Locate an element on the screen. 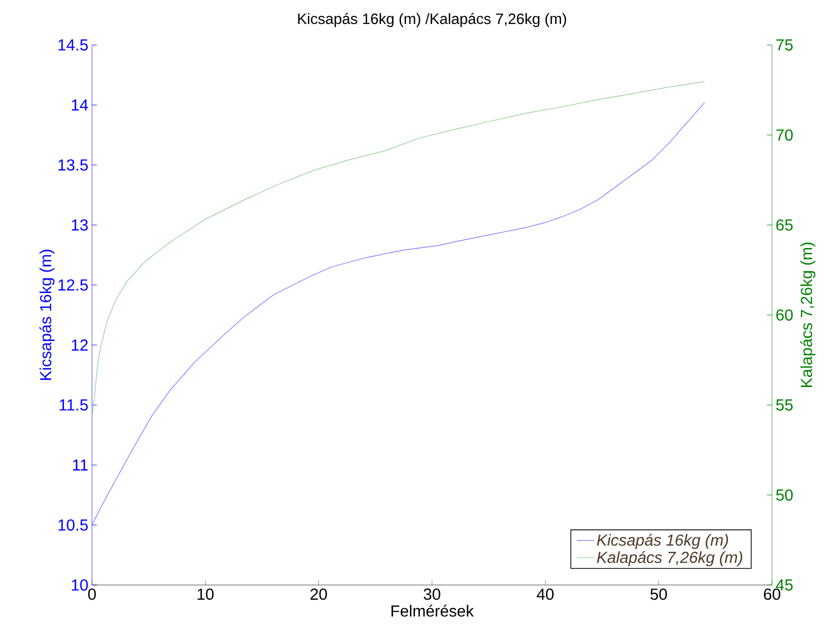  x-tick-label: 40 is located at coordinates (545, 594).